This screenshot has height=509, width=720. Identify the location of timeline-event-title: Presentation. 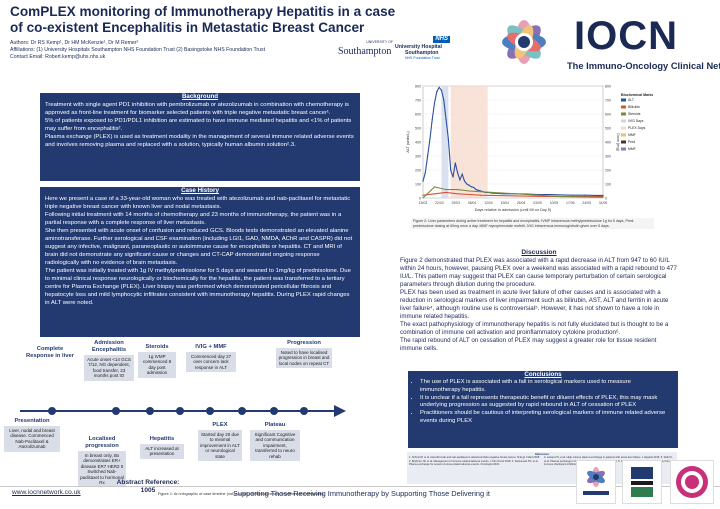
(32, 421).